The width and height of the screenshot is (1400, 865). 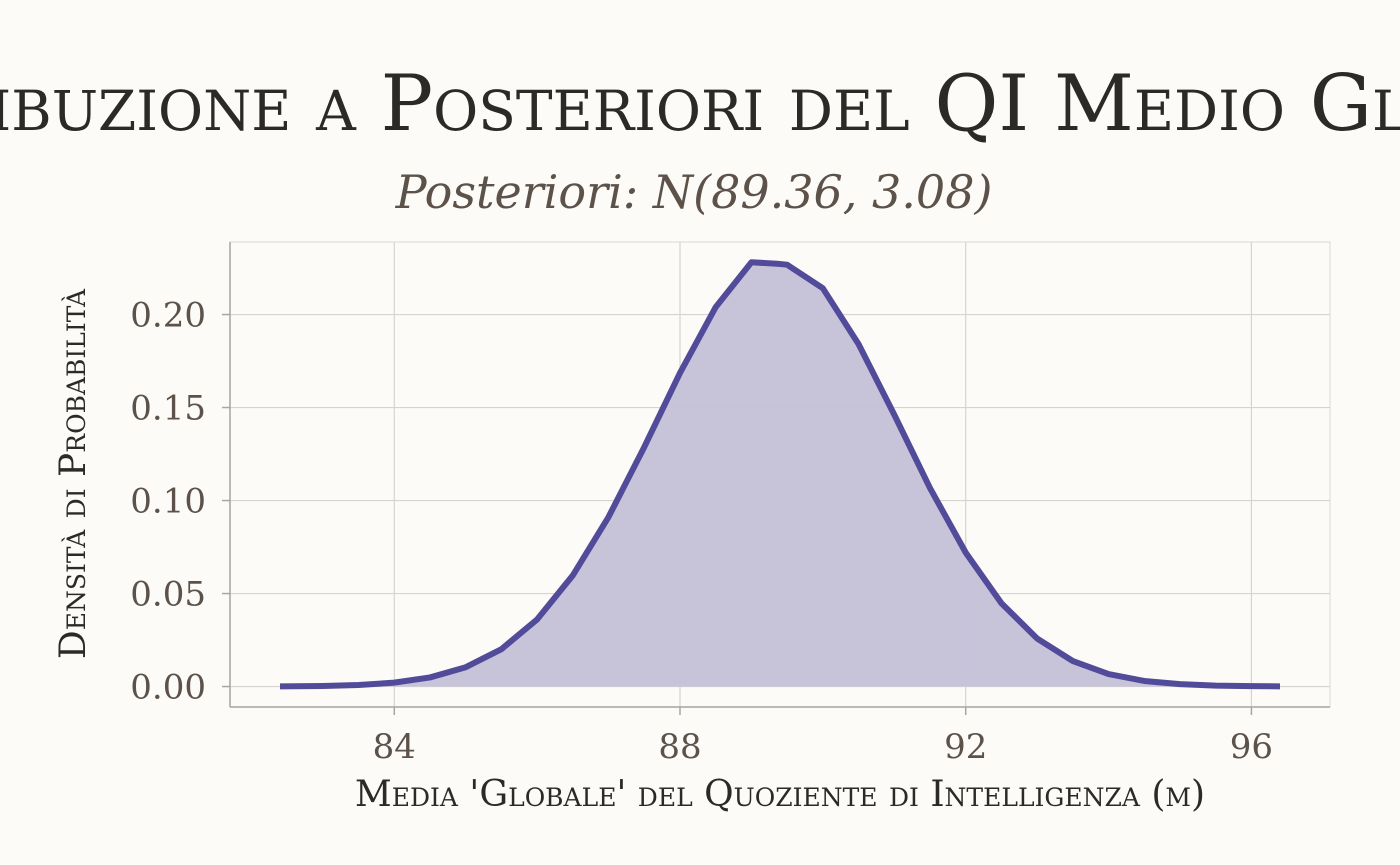 I want to click on y-tick-label: 0.15, so click(x=168, y=409).